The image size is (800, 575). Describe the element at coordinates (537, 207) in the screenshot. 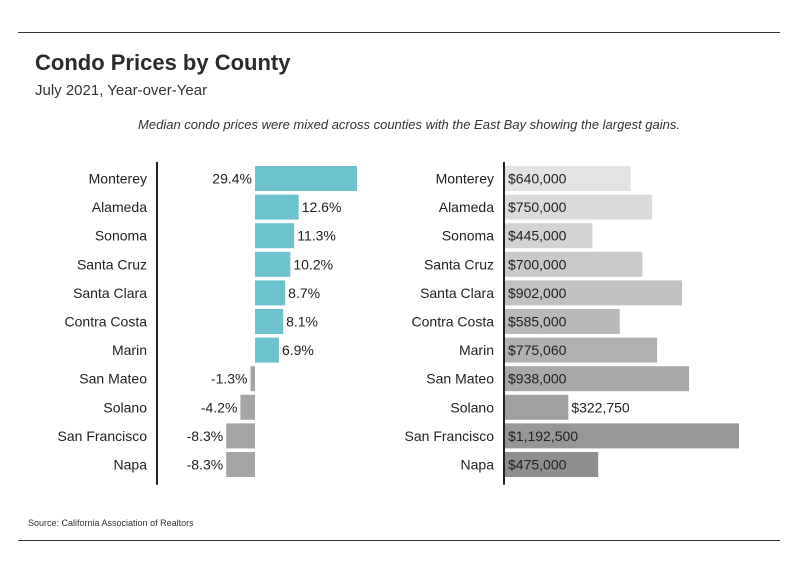

I see `median-price-label: $750,000` at that location.